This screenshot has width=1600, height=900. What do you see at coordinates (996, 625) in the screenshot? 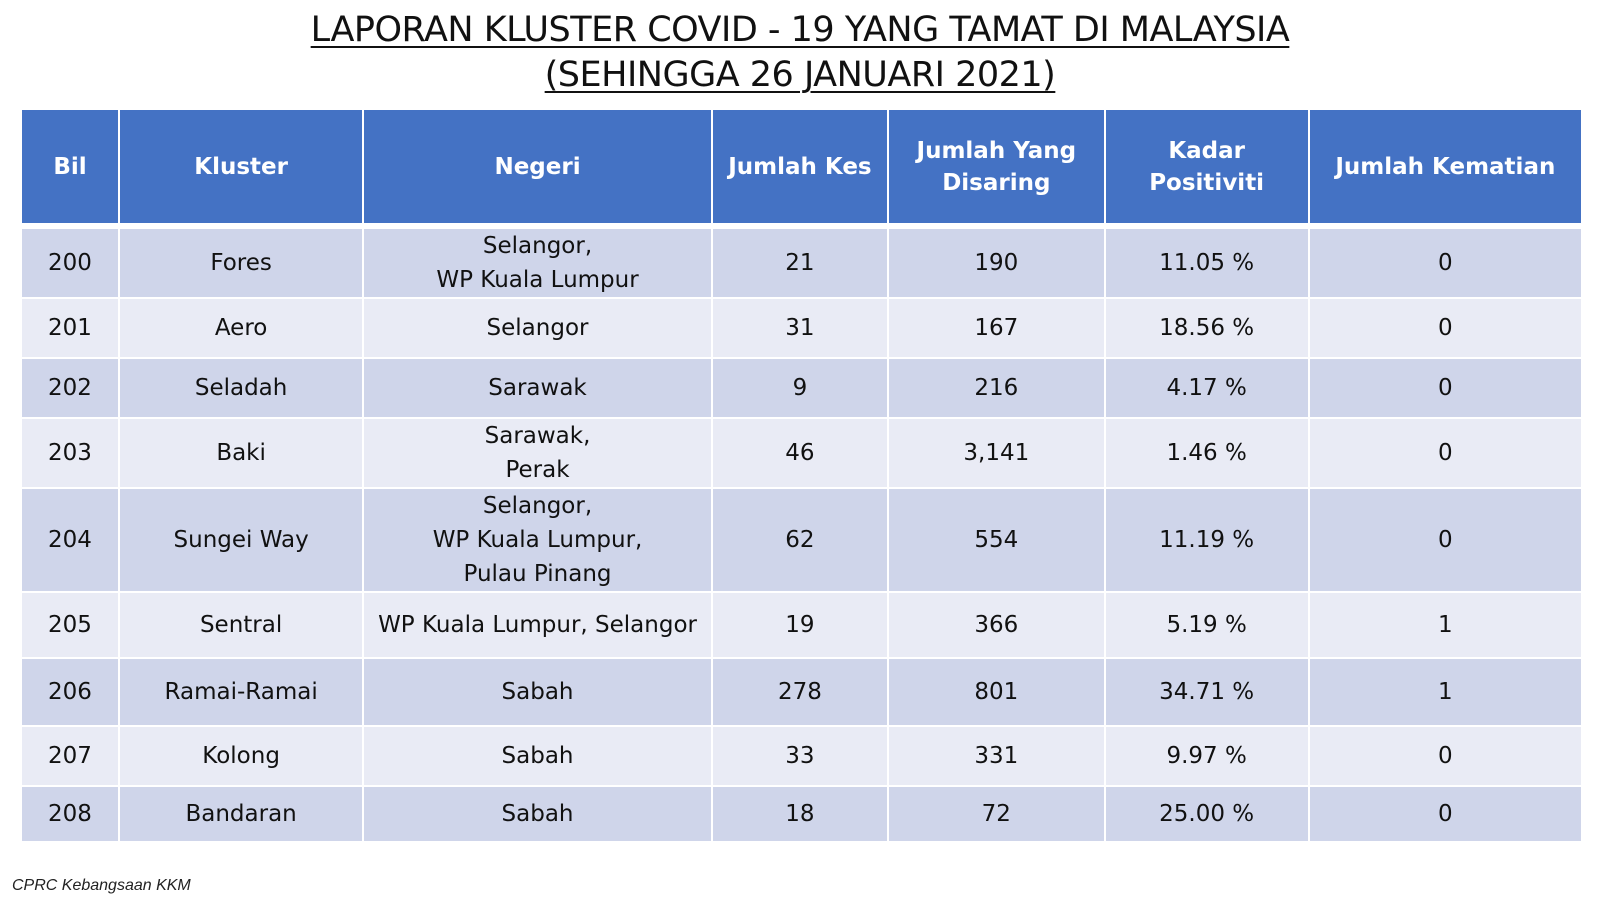
I see `cell-disaring: 366` at bounding box center [996, 625].